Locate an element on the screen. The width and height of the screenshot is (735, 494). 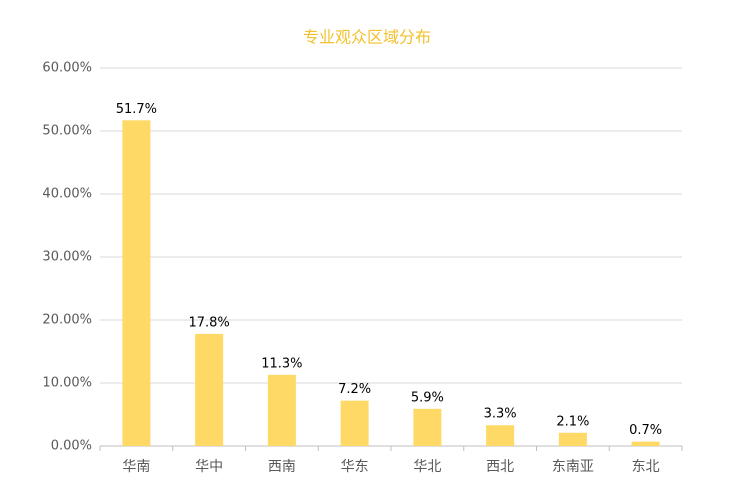
x-tick-label: 华北 is located at coordinates (427, 467).